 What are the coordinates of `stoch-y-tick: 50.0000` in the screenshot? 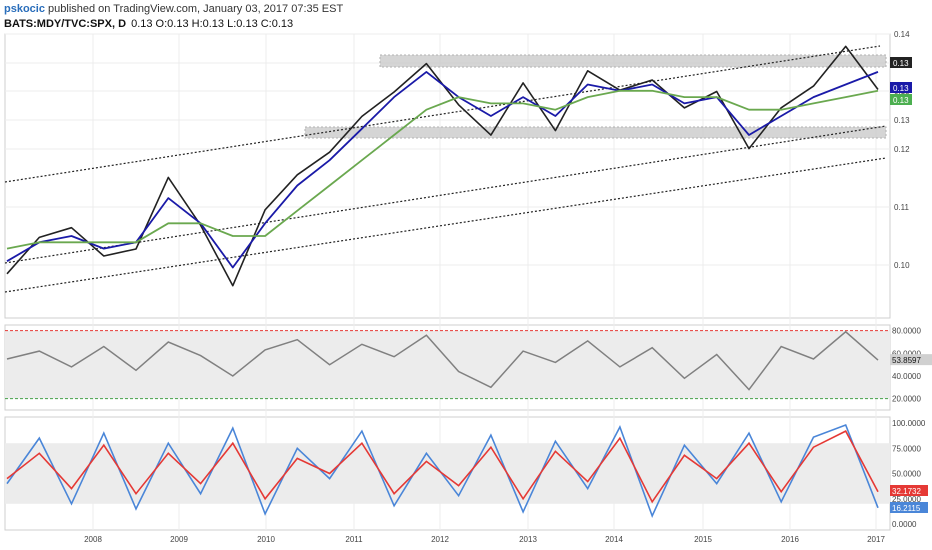 It's located at (906, 474).